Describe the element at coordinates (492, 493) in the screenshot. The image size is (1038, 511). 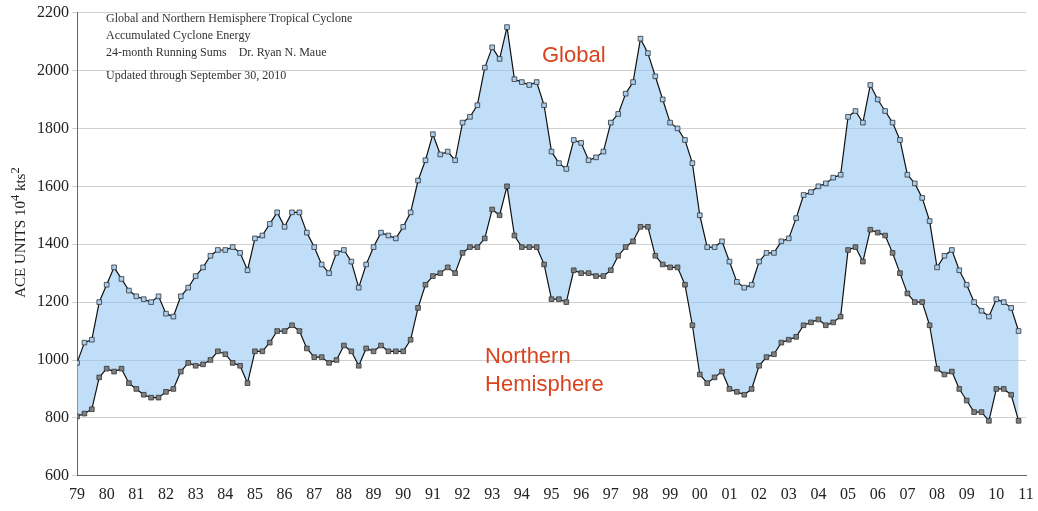
I see `x-tick-label: 93` at that location.